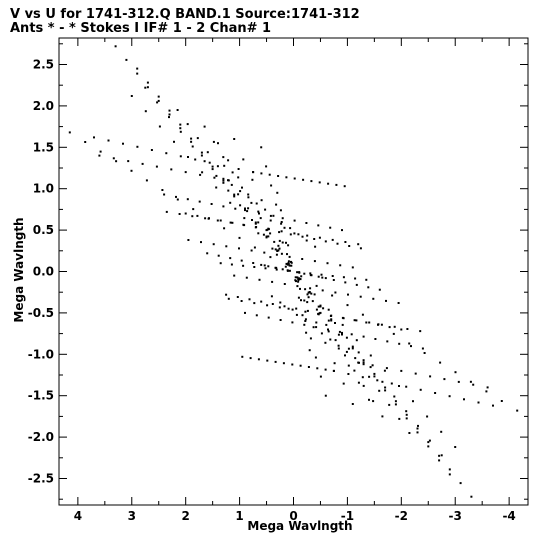 Image resolution: width=540 pixels, height=541 pixels. What do you see at coordinates (401, 516) in the screenshot?
I see `x-tick-label: -2` at bounding box center [401, 516].